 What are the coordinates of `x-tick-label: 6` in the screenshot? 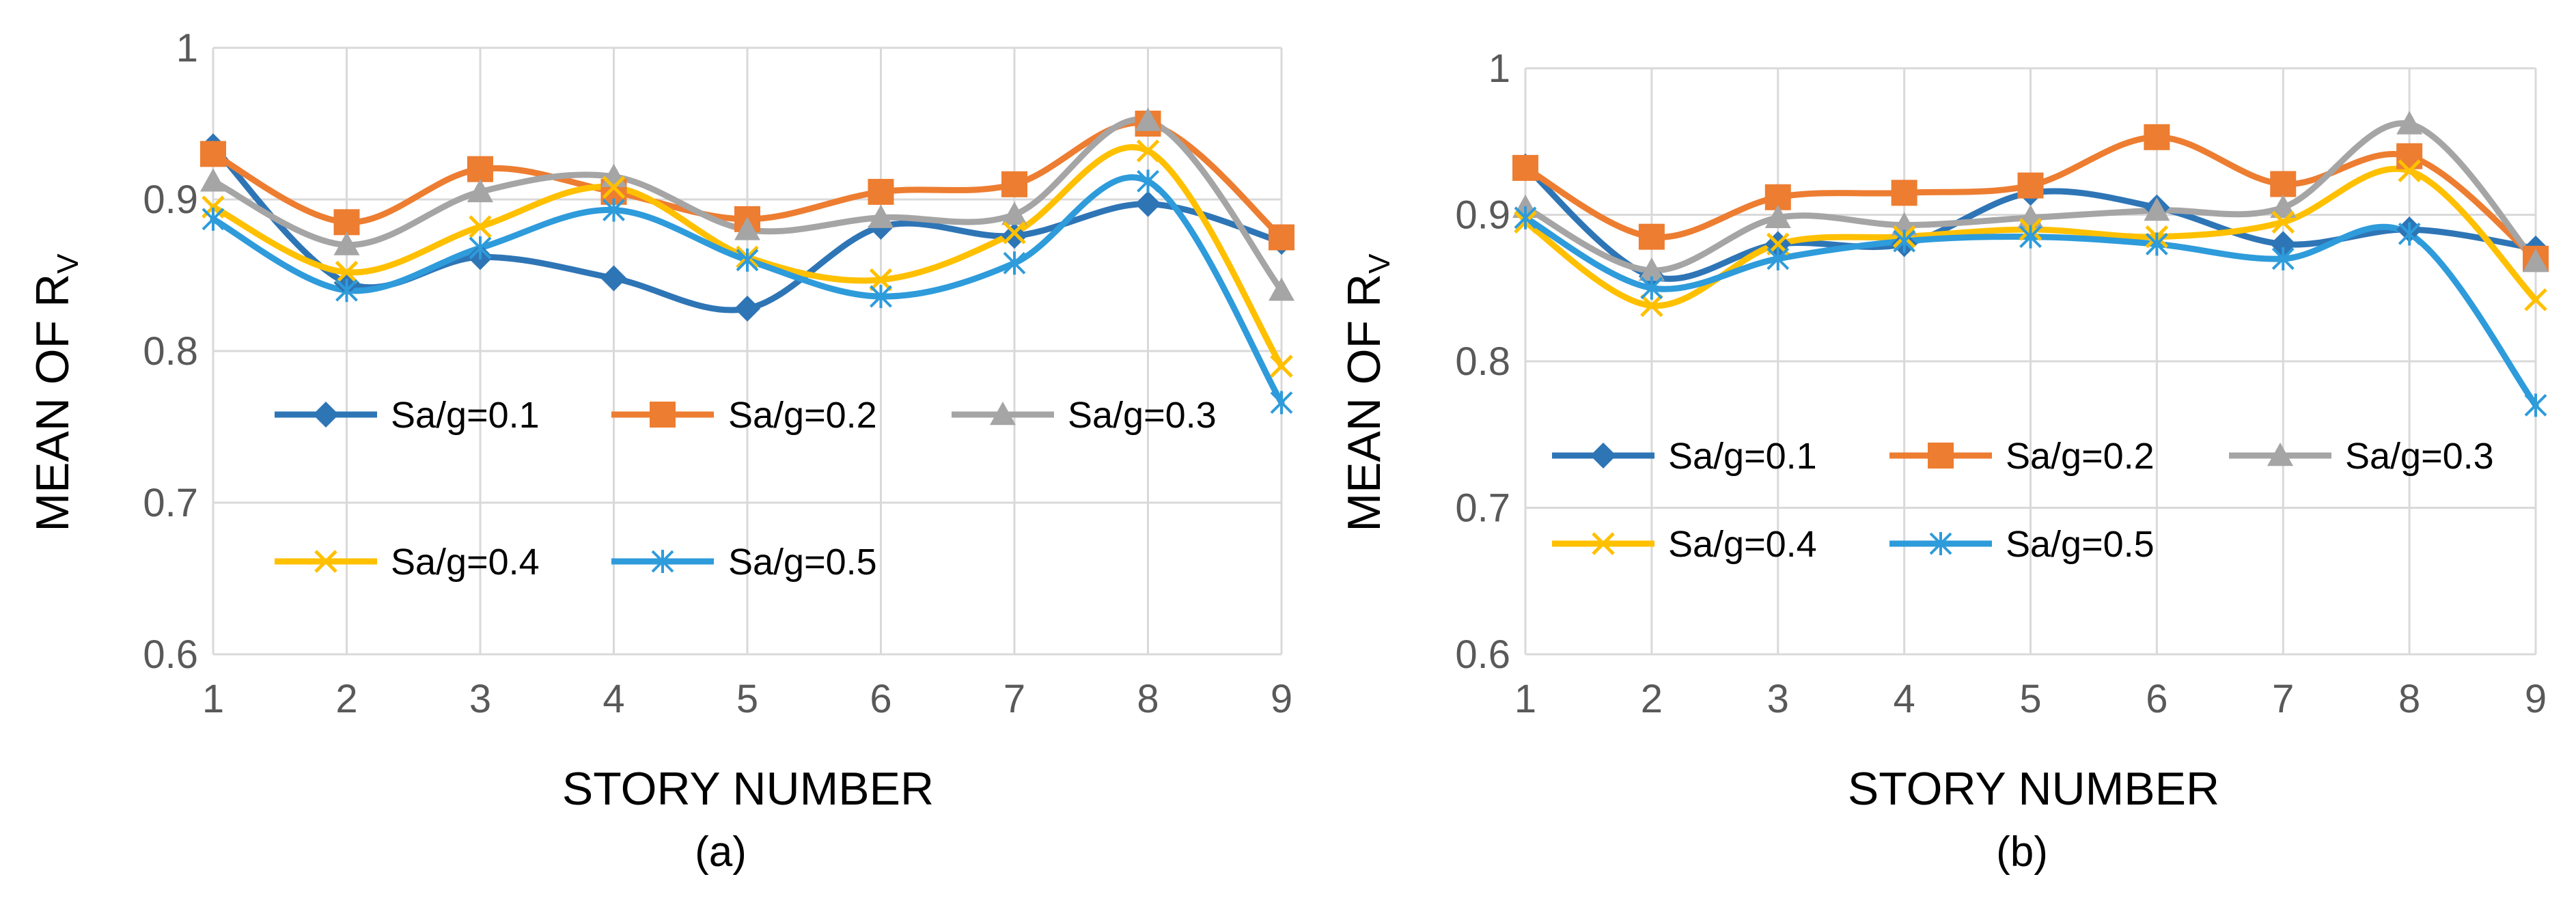 It's located at (881, 699).